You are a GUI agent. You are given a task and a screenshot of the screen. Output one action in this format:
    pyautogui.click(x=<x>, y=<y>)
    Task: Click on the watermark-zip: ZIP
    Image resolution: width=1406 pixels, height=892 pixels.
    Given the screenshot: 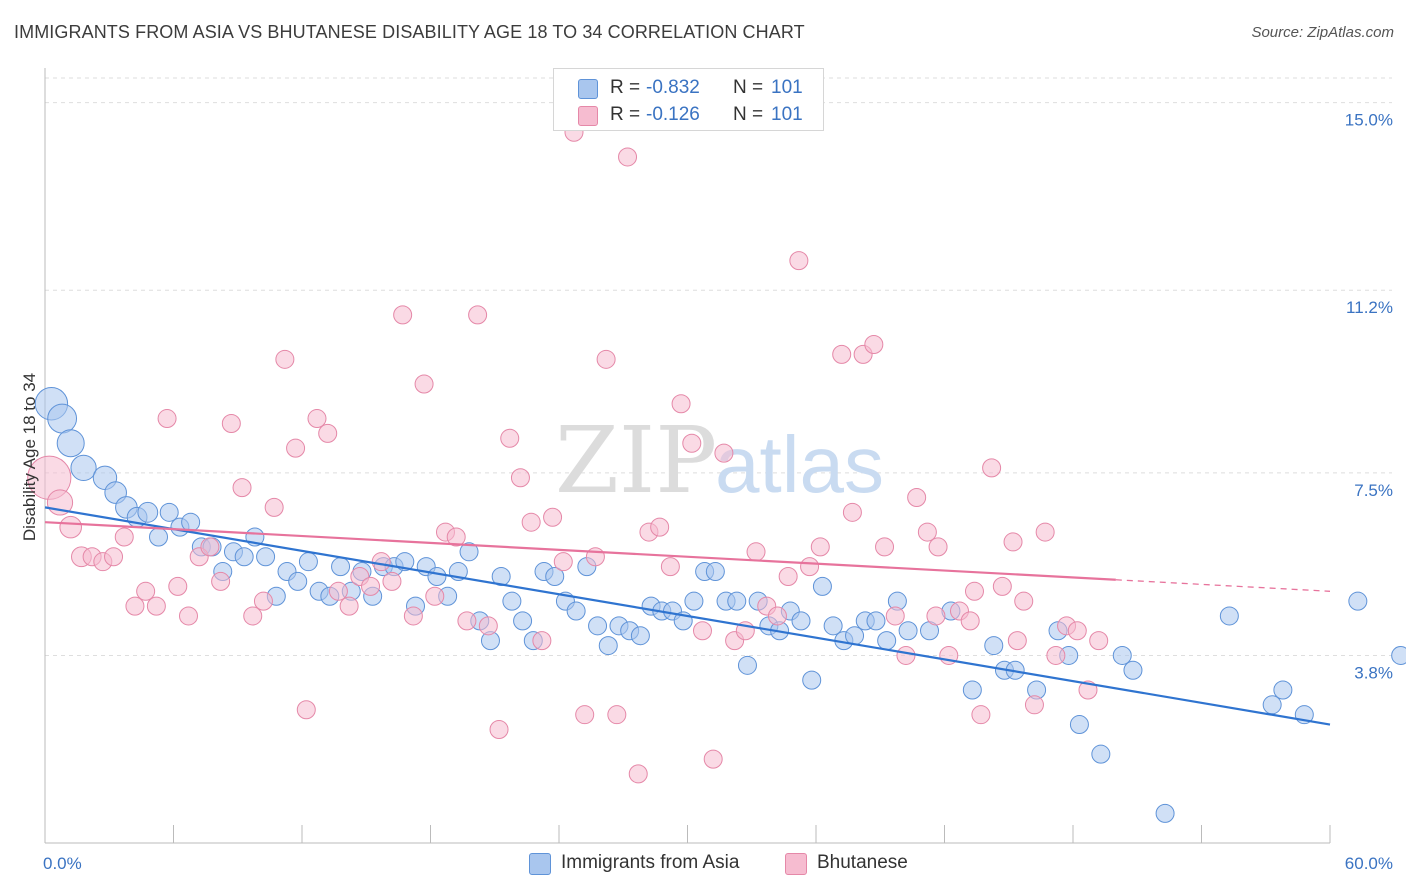 What is the action you would take?
    pyautogui.click(x=636, y=460)
    